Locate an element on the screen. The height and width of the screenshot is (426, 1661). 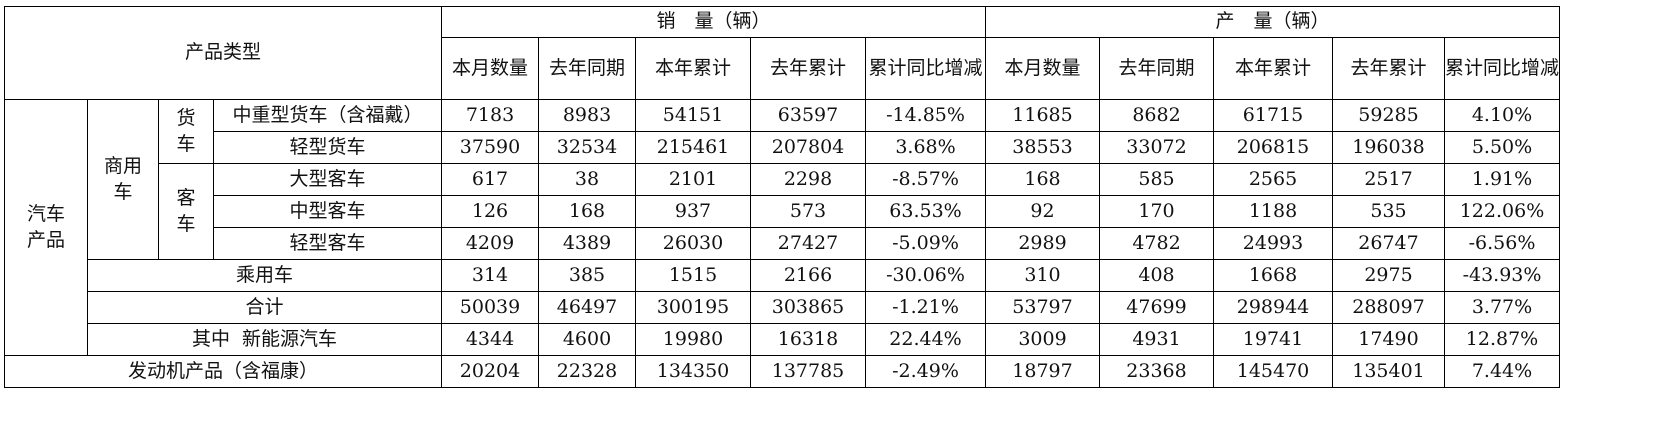
sales-cell-r6-c3: 303865 is located at coordinates (808, 307).